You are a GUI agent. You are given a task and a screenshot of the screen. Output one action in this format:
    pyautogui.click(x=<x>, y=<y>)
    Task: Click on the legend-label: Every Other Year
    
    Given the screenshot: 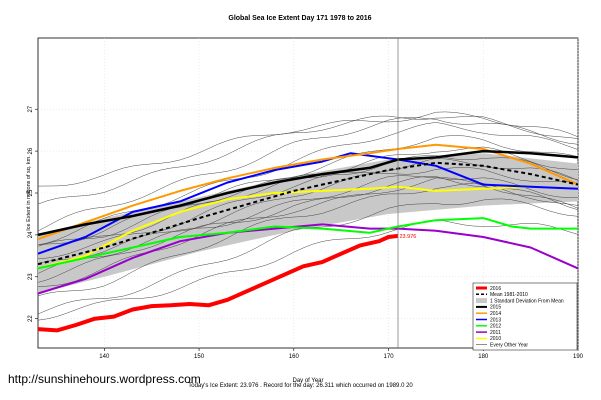 What is the action you would take?
    pyautogui.click(x=509, y=346)
    